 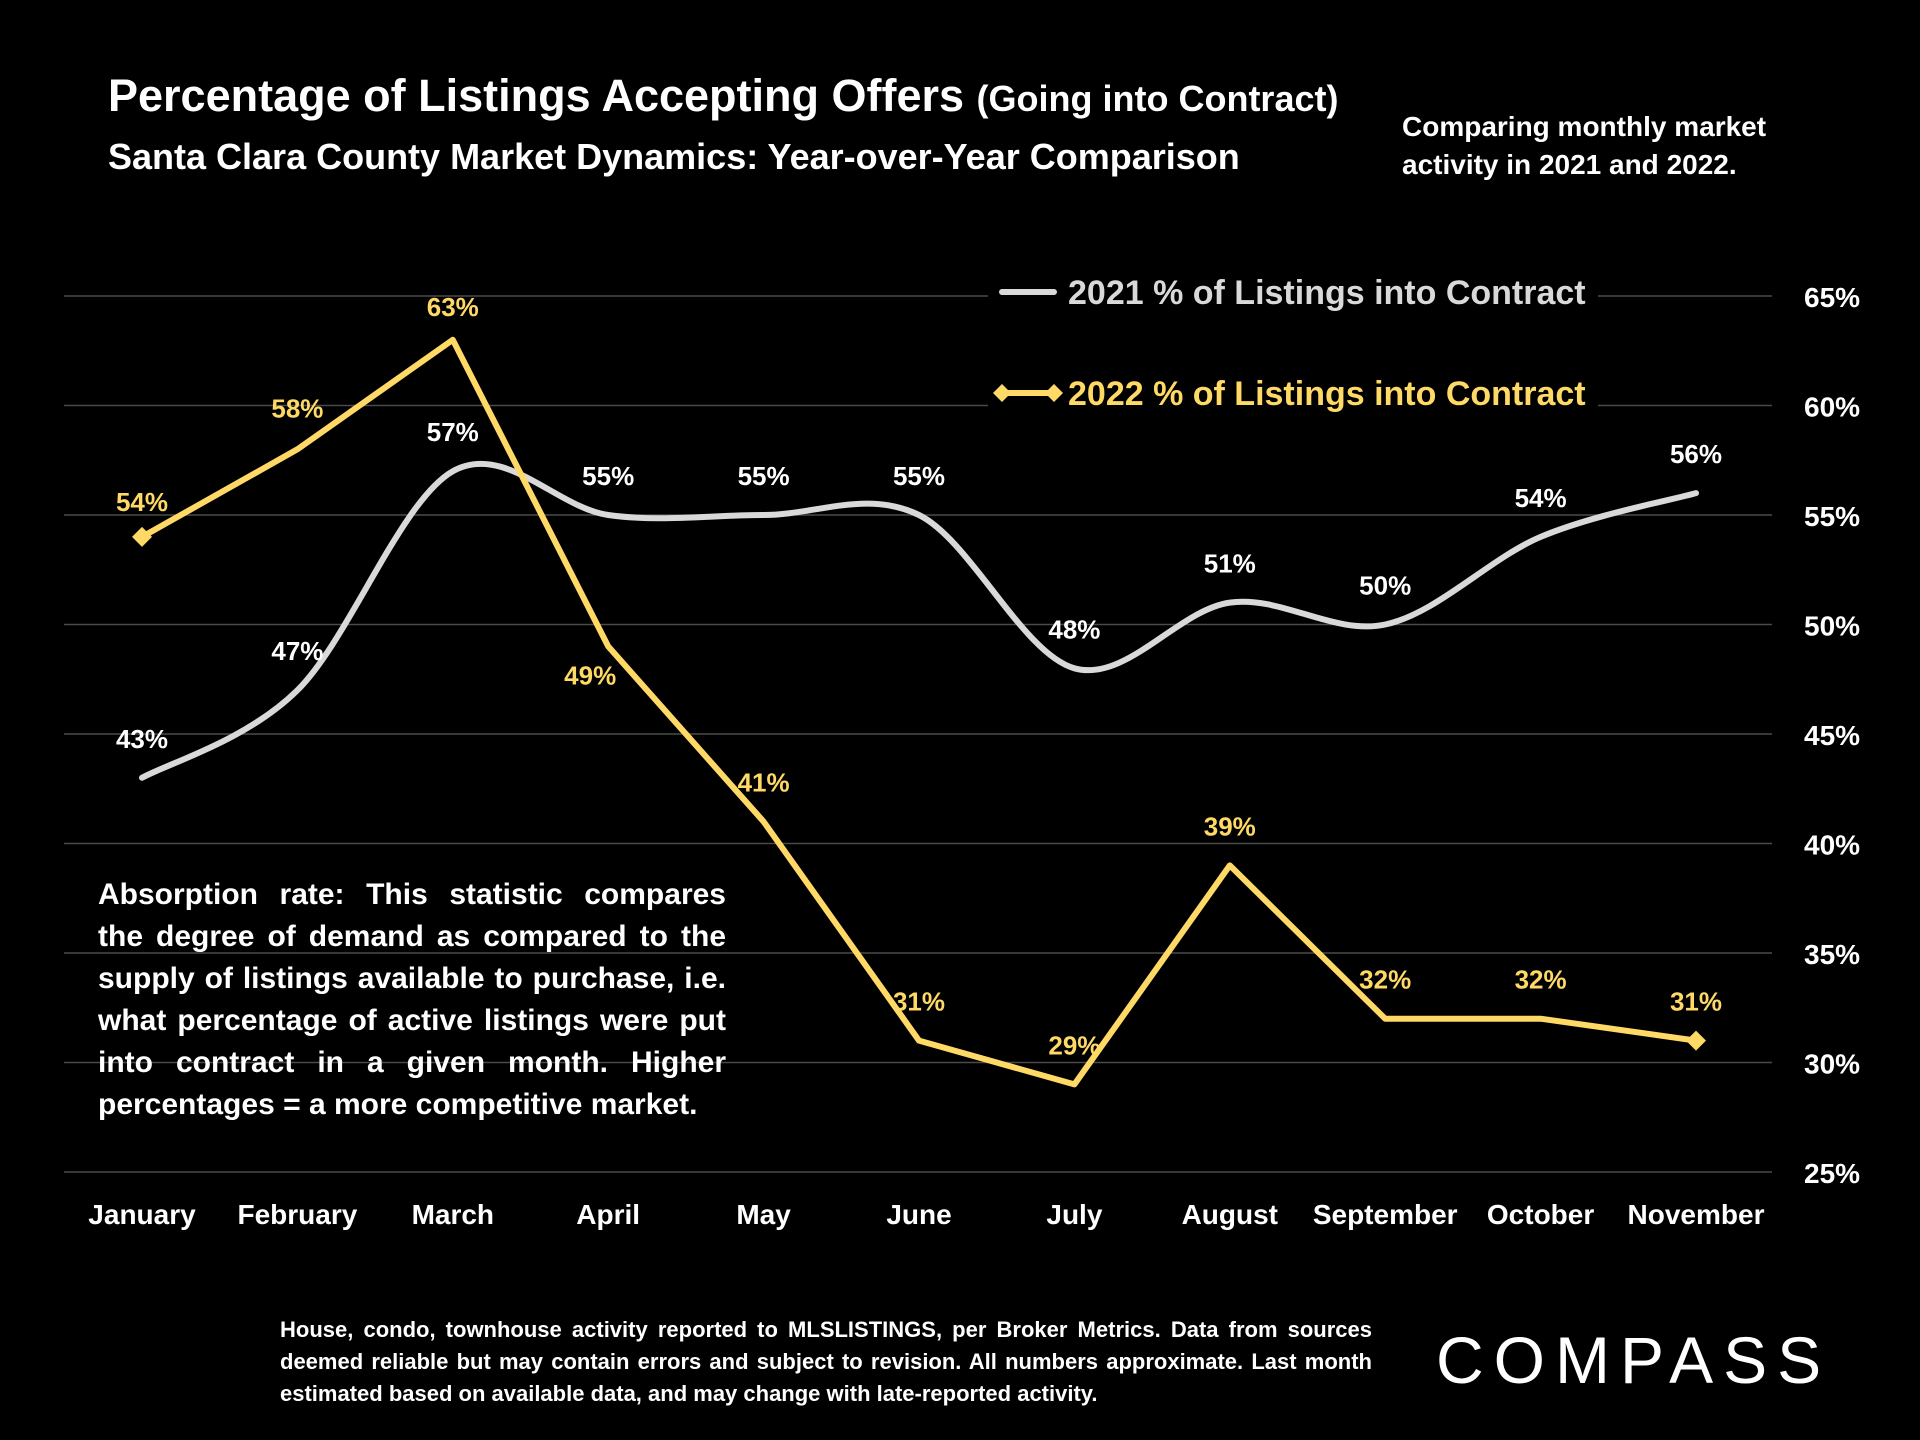 What do you see at coordinates (297, 408) in the screenshot?
I see `data-label: 58%` at bounding box center [297, 408].